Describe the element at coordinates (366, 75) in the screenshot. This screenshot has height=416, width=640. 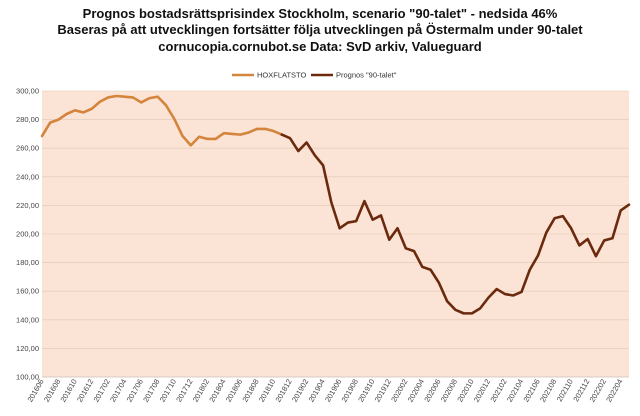
I see `legend-prognos-label: Prognos "90-talet"` at that location.